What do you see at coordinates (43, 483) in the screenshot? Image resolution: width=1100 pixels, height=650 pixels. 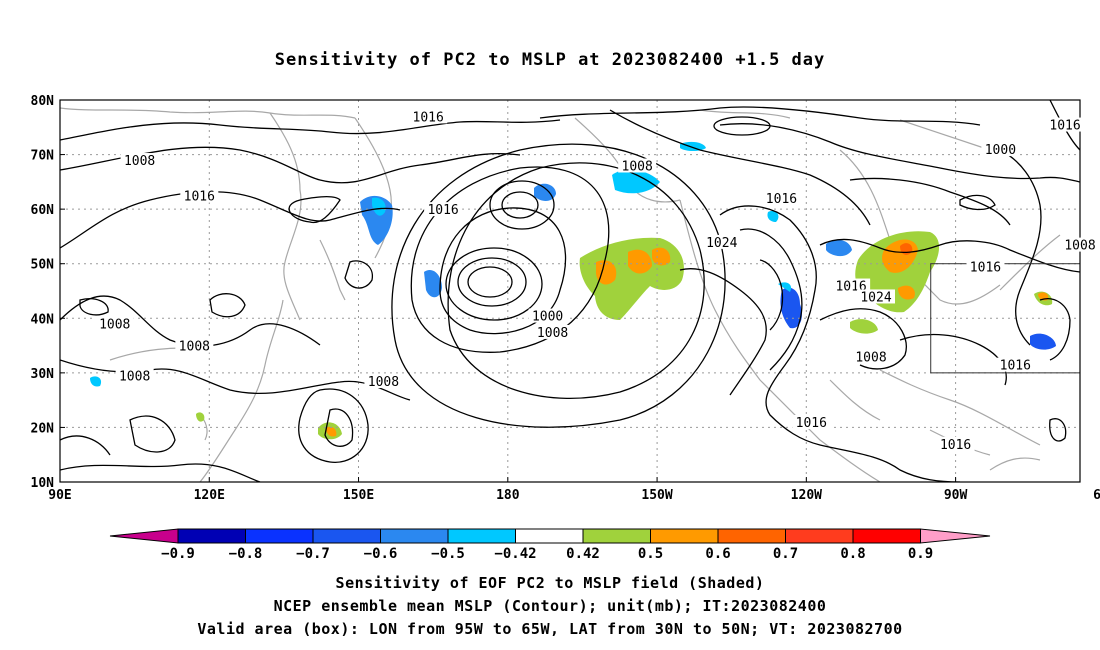 I see `lat-tick-label: 10N` at bounding box center [43, 483].